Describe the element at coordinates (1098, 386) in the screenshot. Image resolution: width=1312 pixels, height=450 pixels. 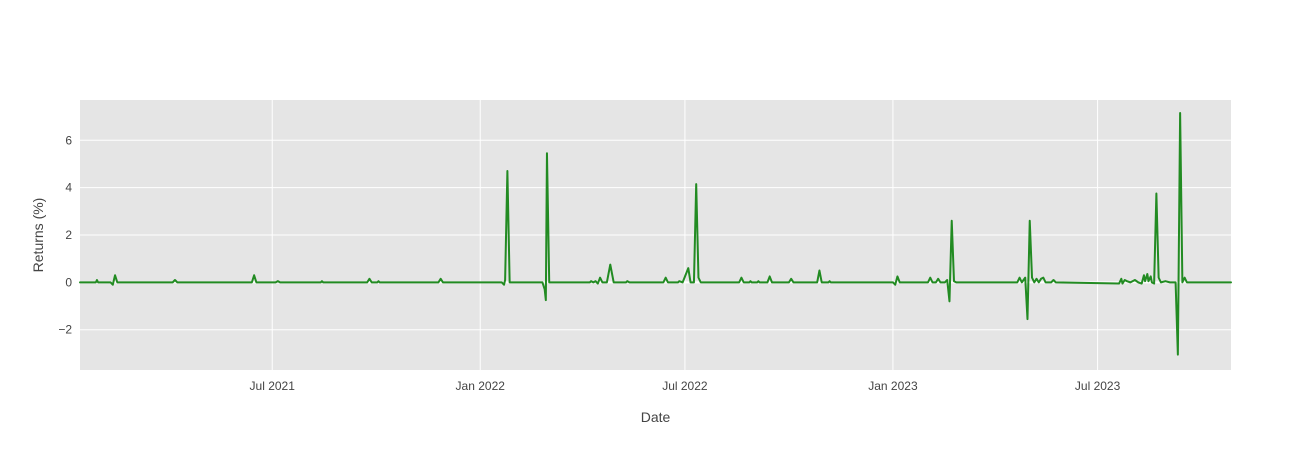
I see `x-tick-label: Jul 2023` at that location.